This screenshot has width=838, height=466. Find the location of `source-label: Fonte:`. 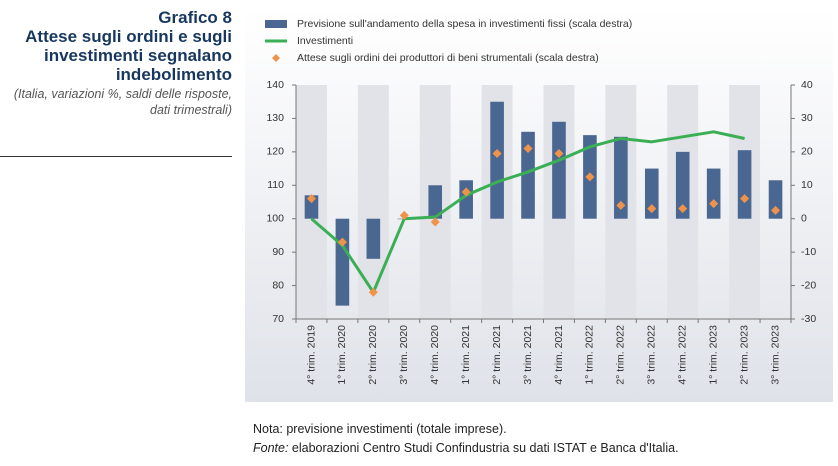

source-label: Fonte: is located at coordinates (271, 448).